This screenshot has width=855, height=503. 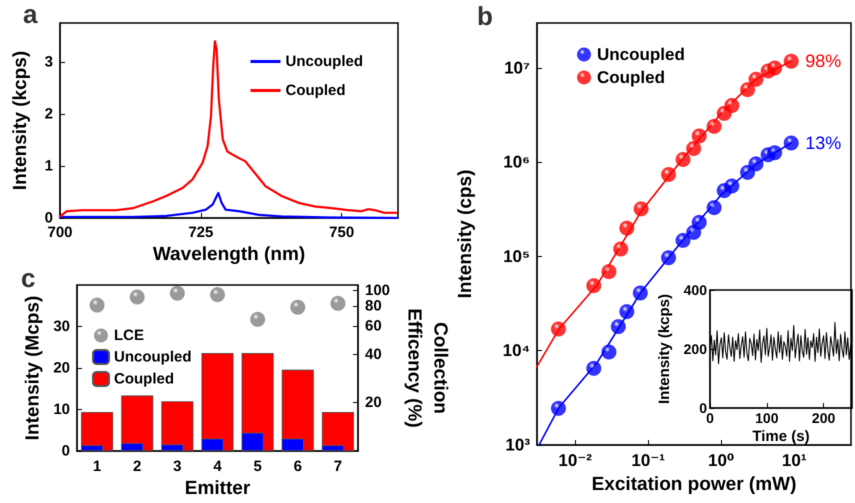 I want to click on x-tick-label: 10⁻¹, so click(x=648, y=460).